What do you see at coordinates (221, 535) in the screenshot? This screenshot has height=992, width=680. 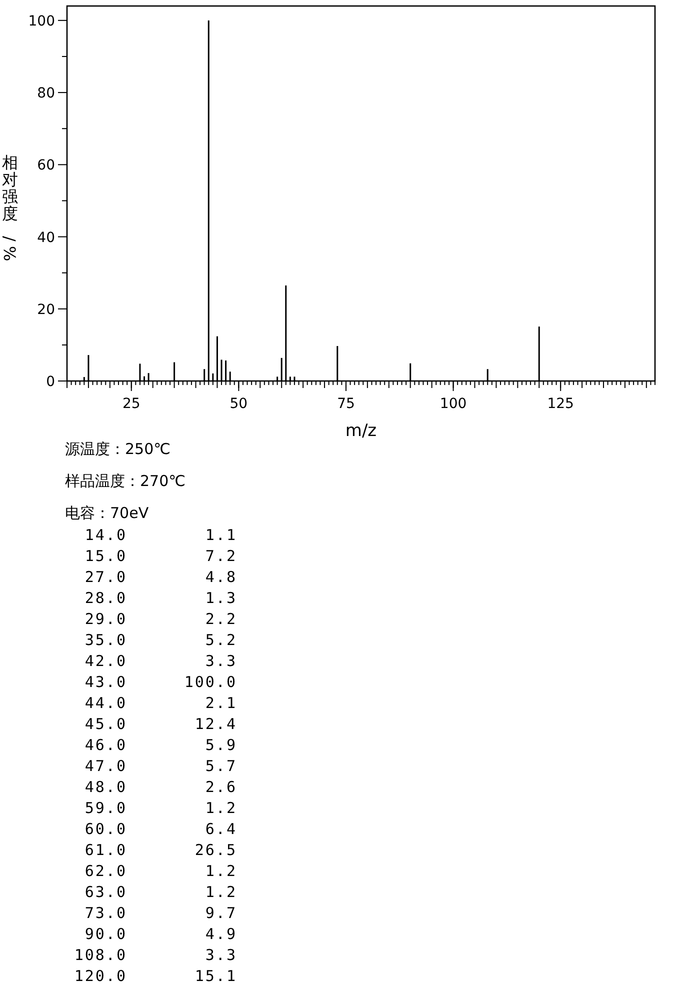 I see `text: 1.1` at bounding box center [221, 535].